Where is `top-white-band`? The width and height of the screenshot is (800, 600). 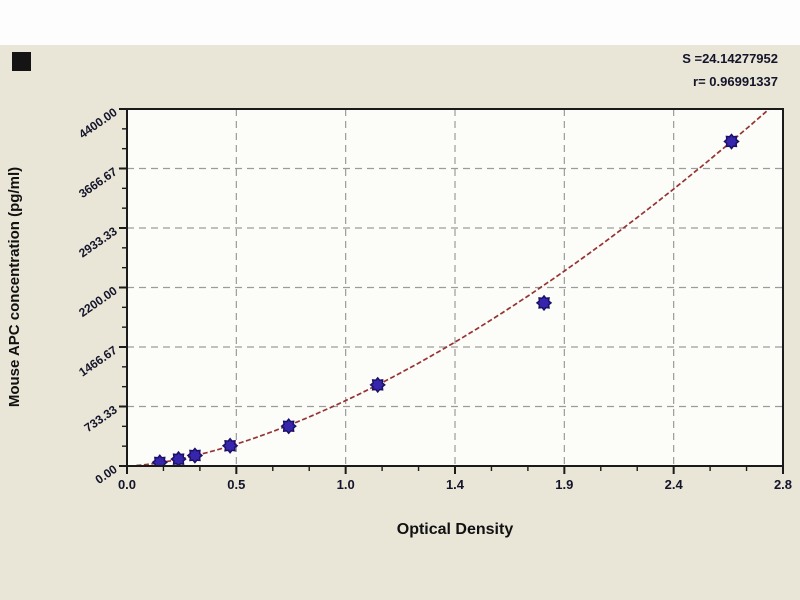
top-white-band is located at coordinates (400, 22).